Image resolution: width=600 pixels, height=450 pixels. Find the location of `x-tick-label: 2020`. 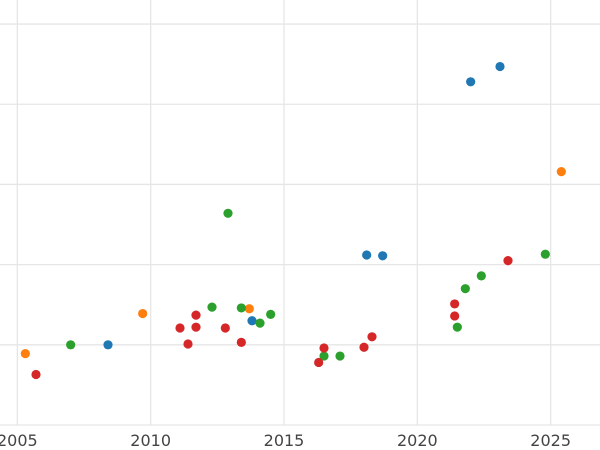

x-tick-label: 2020 is located at coordinates (417, 440).